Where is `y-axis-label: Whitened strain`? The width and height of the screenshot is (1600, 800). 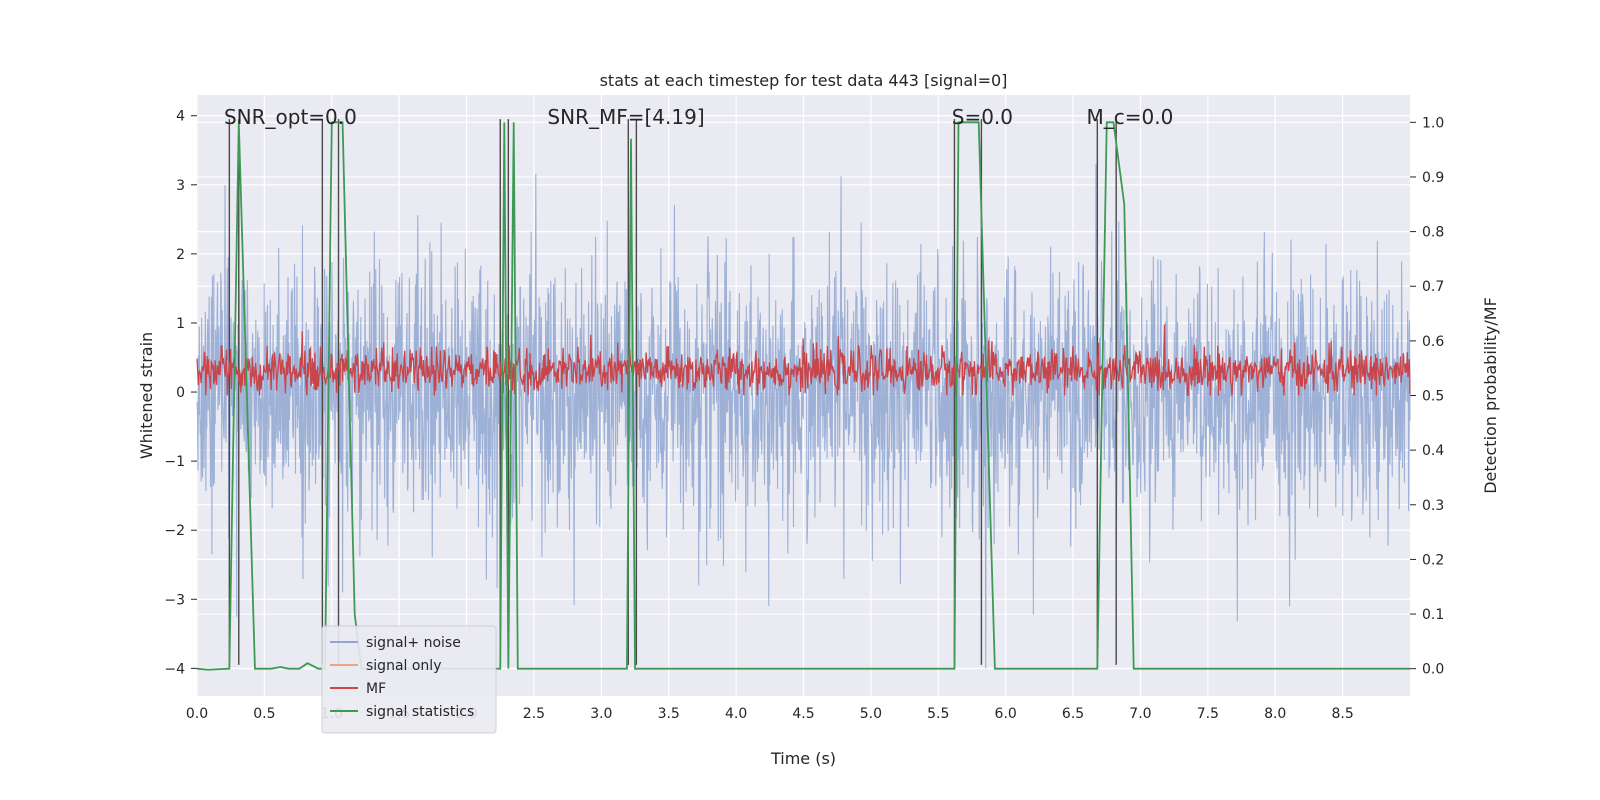 y-axis-label: Whitened strain is located at coordinates (146, 395).